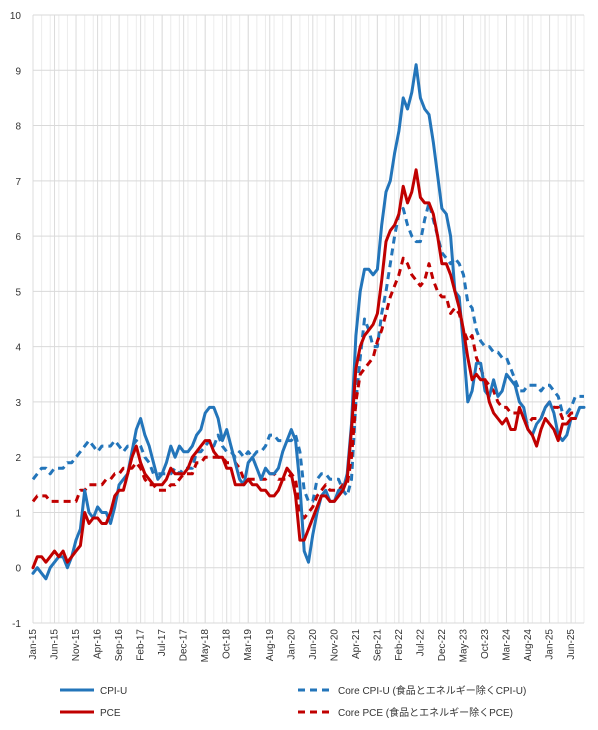 The width and height of the screenshot is (598, 730). Describe the element at coordinates (119, 645) in the screenshot. I see `x-tick-label: Sep-16` at that location.